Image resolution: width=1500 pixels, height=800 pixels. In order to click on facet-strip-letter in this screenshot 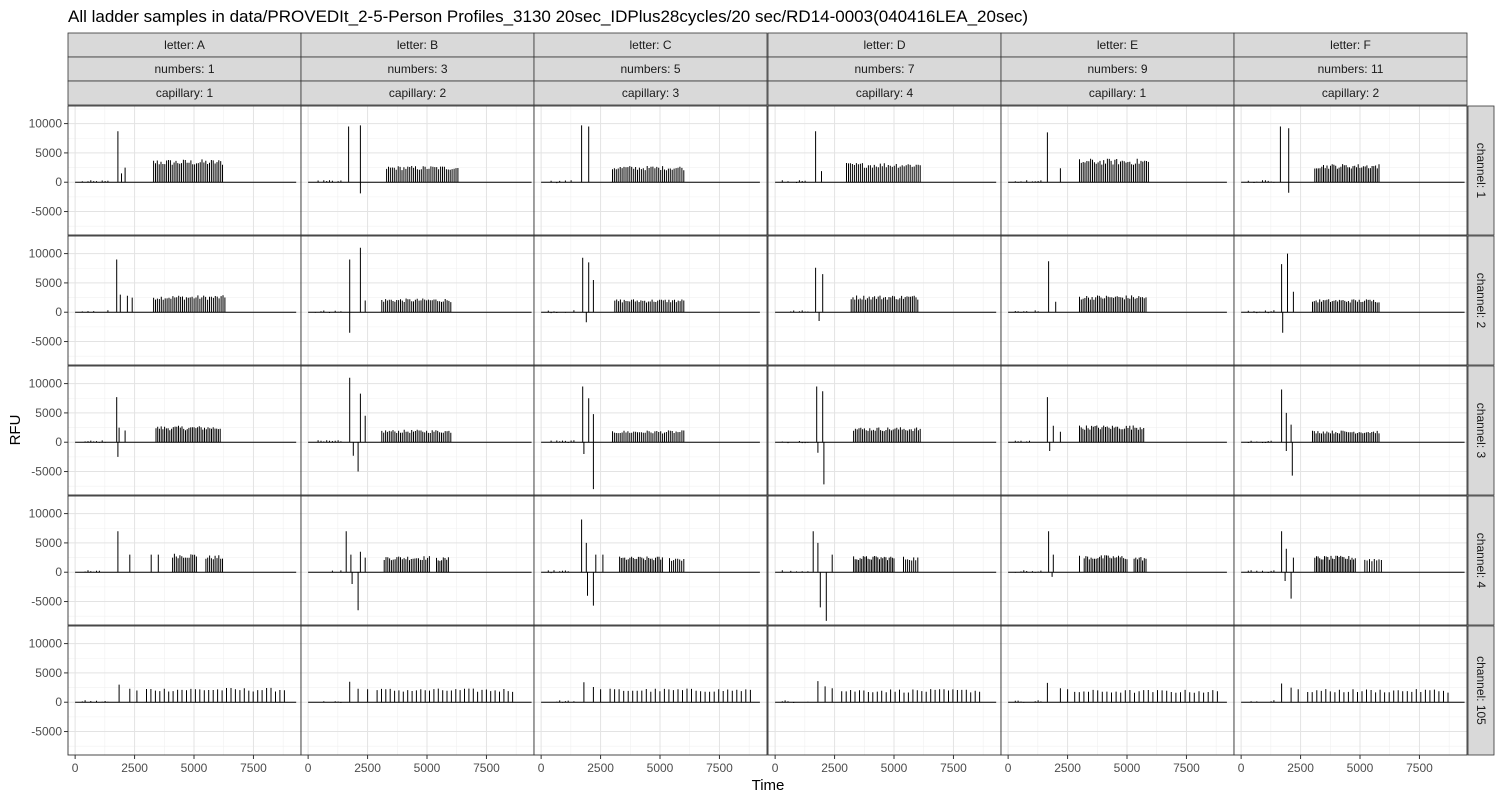, I will do `click(184, 45)`.